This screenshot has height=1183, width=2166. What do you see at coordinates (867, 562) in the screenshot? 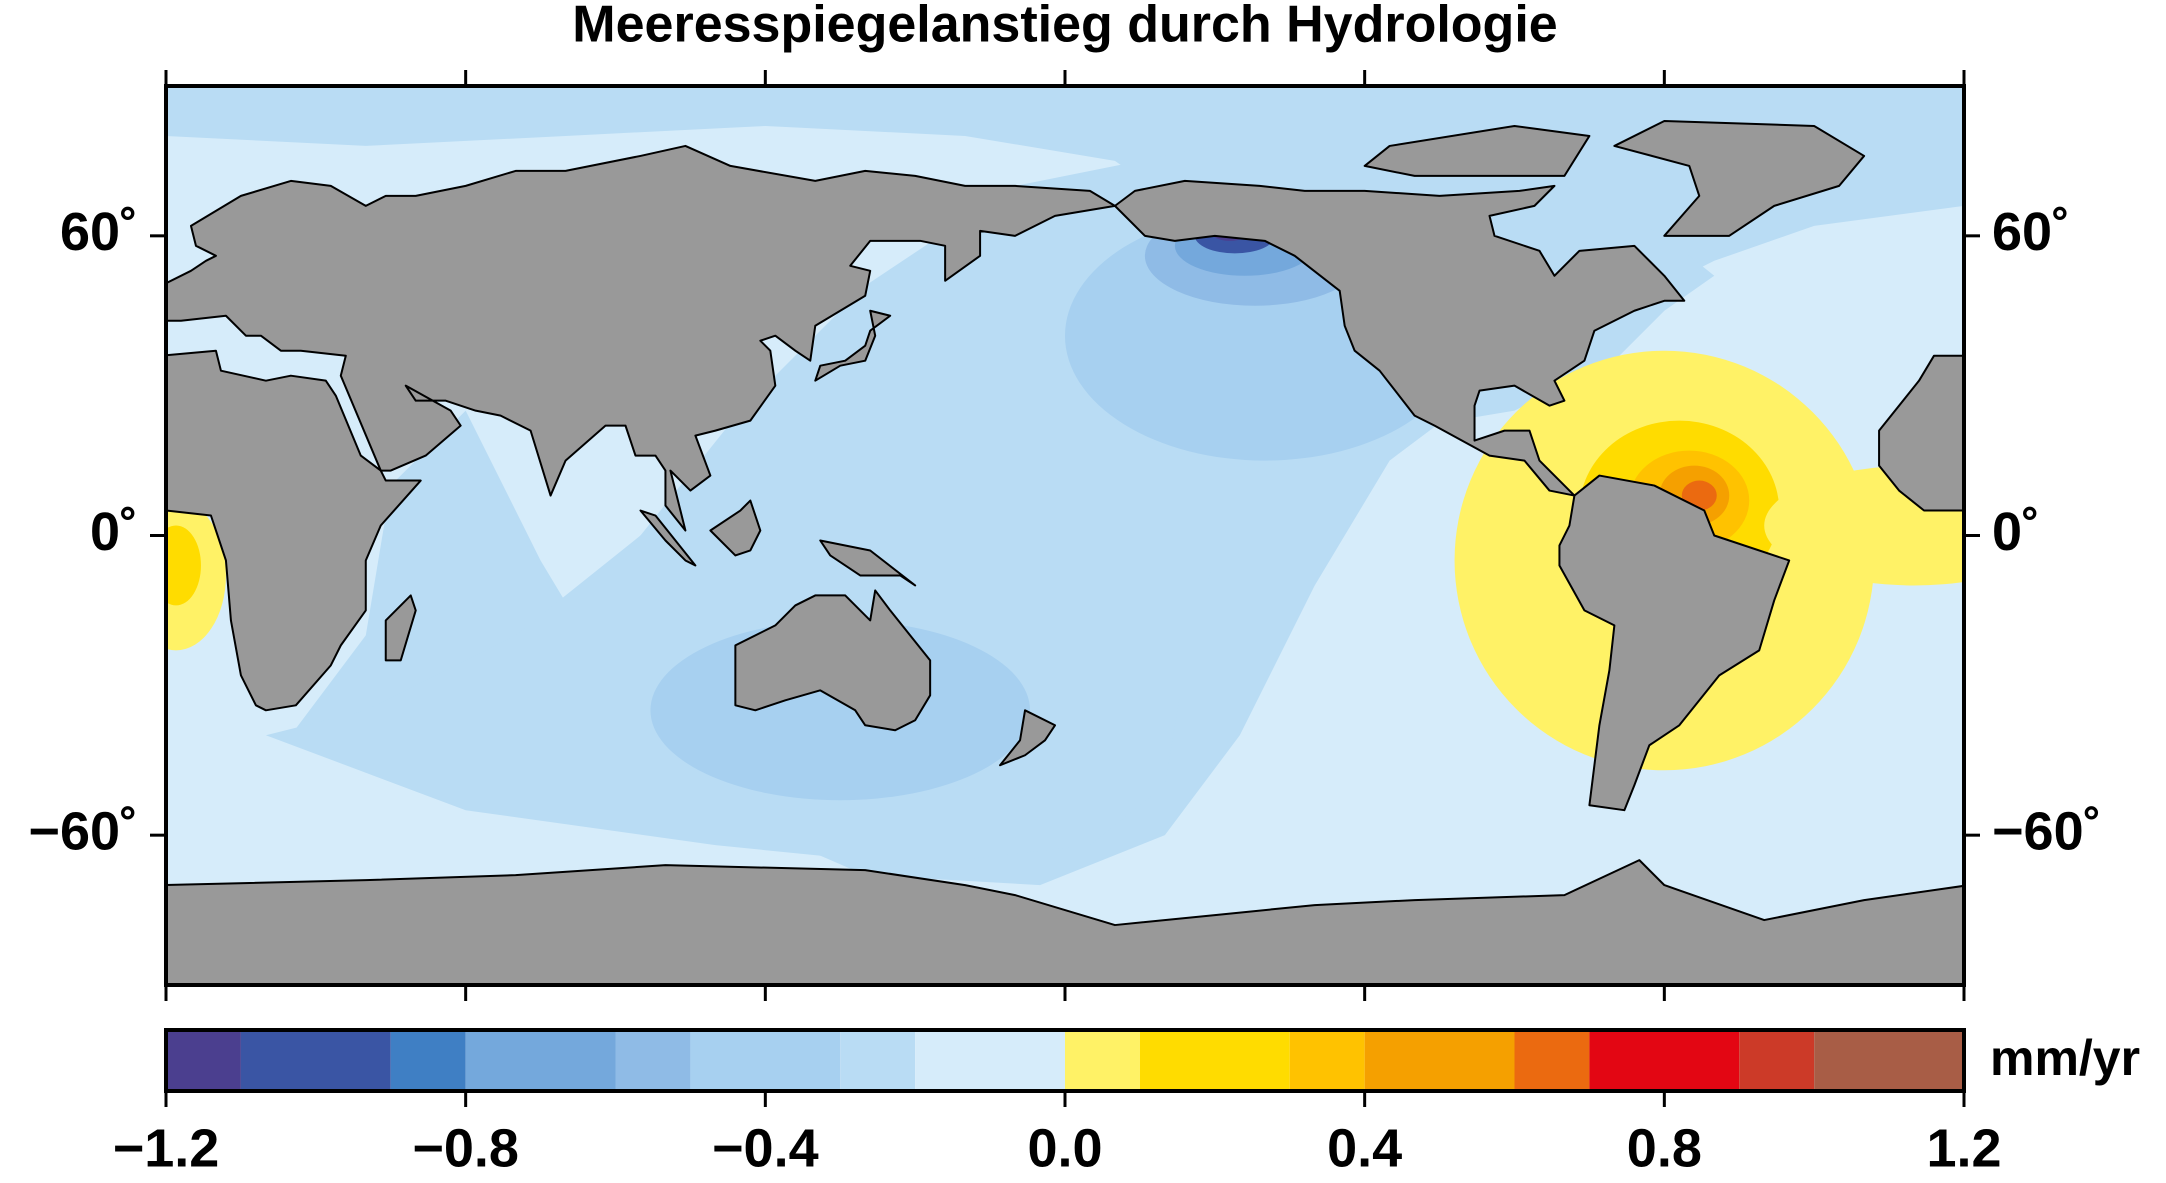
I see `new-guinea` at bounding box center [867, 562].